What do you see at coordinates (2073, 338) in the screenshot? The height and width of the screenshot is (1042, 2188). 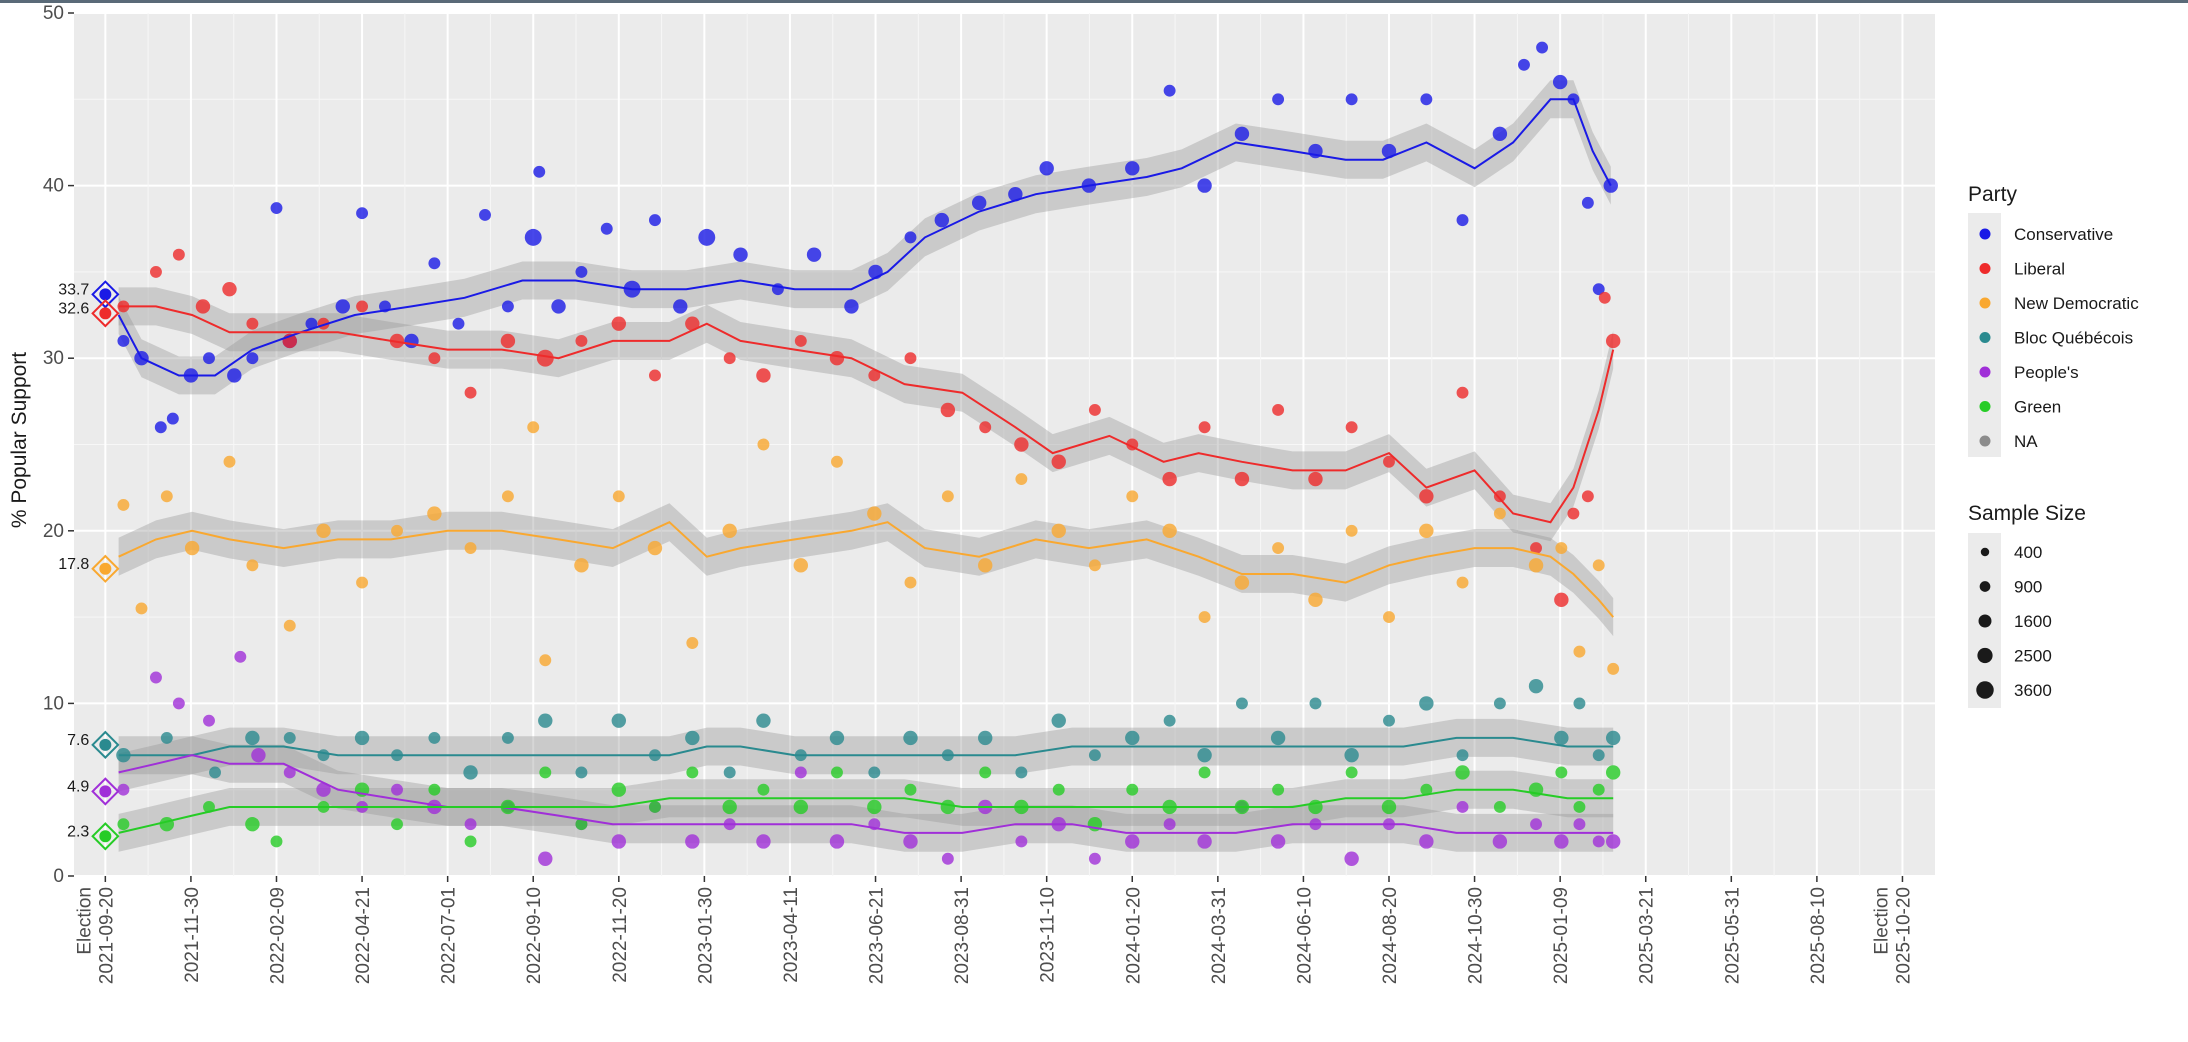 I see `legend-label-bloc-qu-b-cois: Bloc Québécois` at bounding box center [2073, 338].